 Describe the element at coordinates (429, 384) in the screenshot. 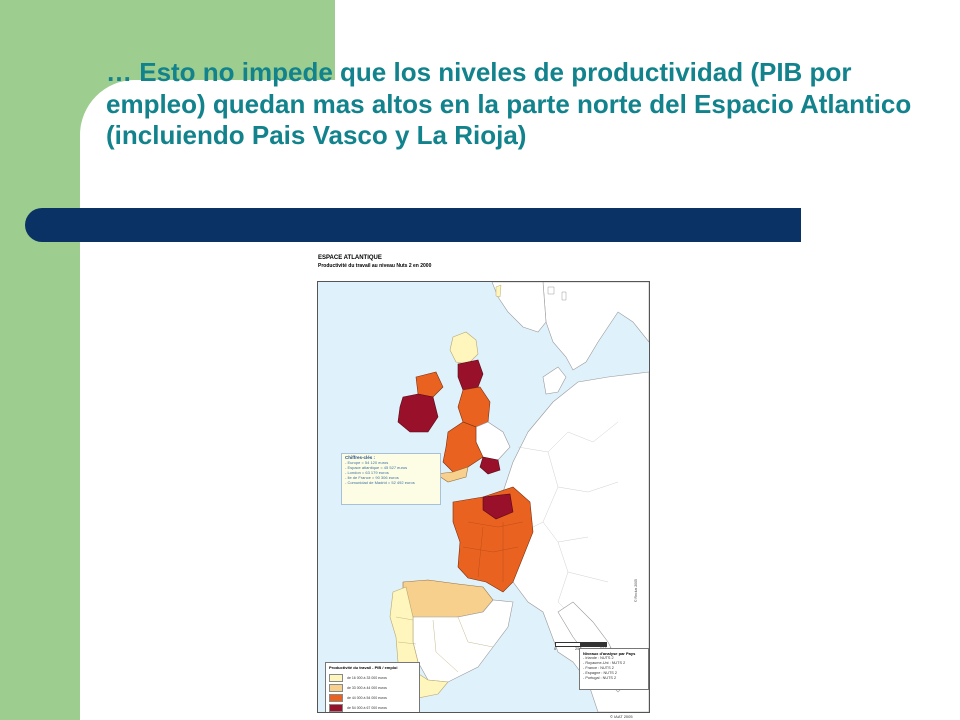

I see `region-northern-ireland` at that location.